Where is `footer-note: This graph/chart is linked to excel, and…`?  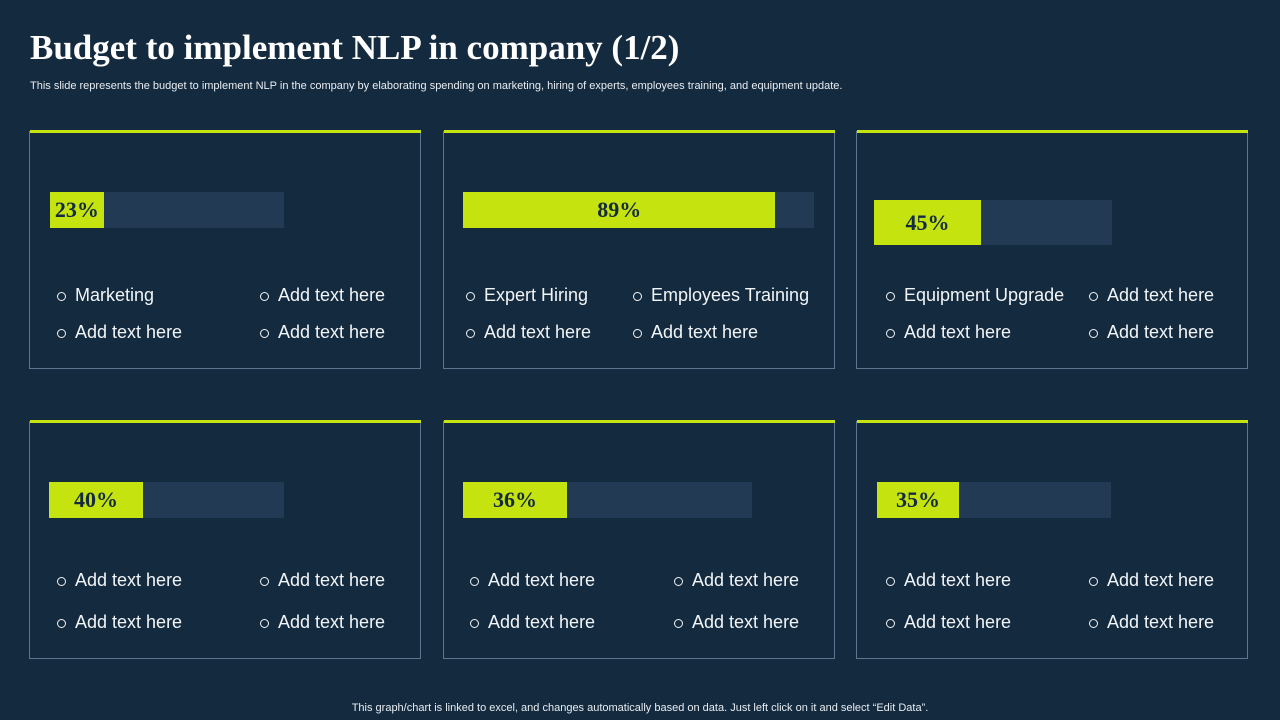 footer-note: This graph/chart is linked to excel, and… is located at coordinates (640, 708).